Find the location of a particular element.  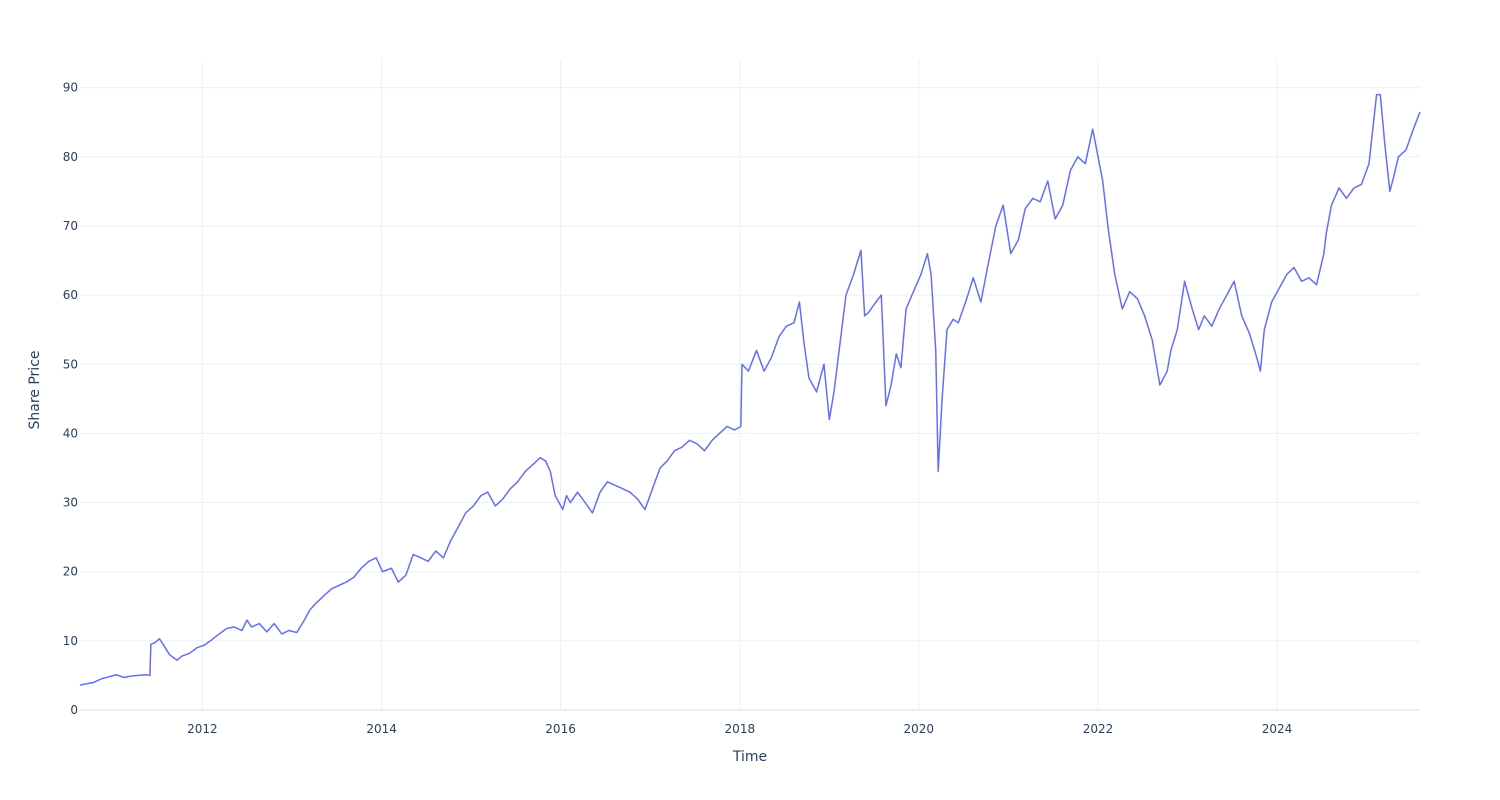

y-tick-label: 90 is located at coordinates (70, 88).